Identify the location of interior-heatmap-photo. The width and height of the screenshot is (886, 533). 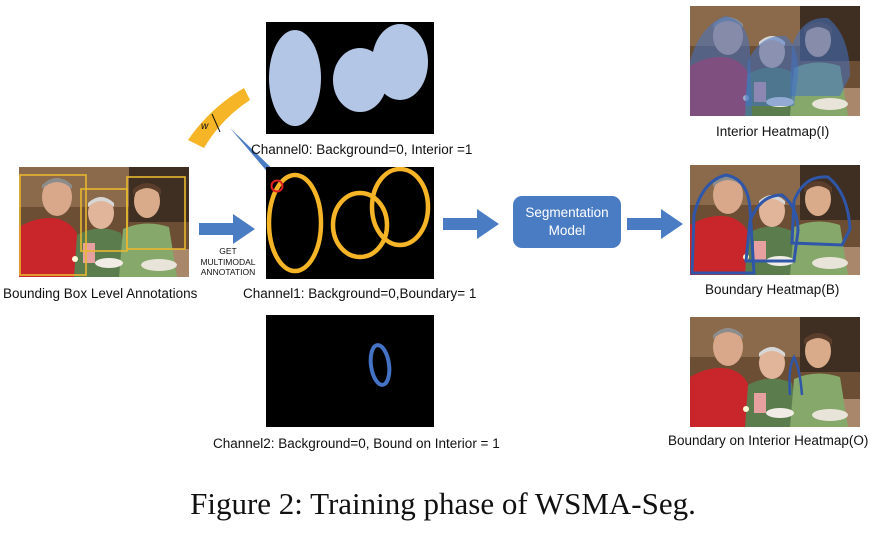
(775, 61).